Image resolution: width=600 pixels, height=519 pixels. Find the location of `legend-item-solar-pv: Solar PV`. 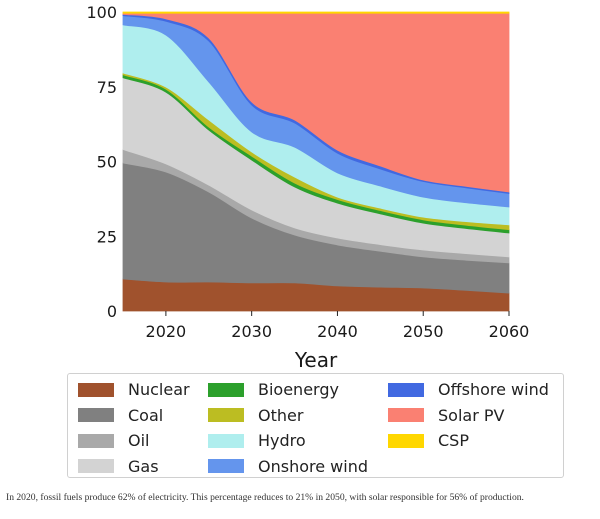

legend-item-solar-pv: Solar PV is located at coordinates (468, 416).